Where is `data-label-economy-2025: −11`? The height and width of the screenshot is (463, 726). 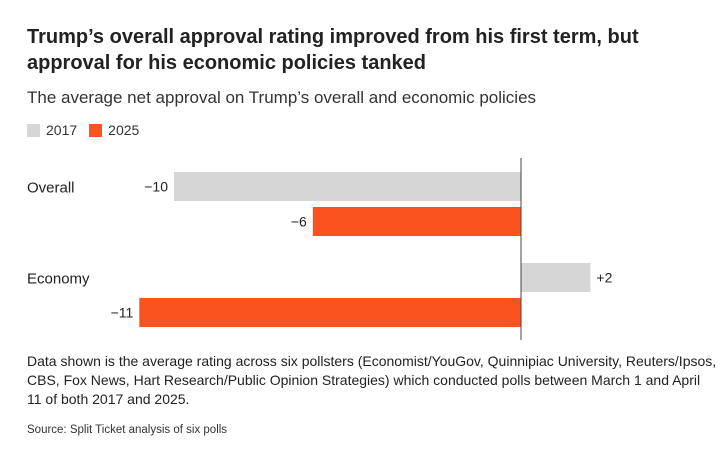 data-label-economy-2025: −11 is located at coordinates (122, 313).